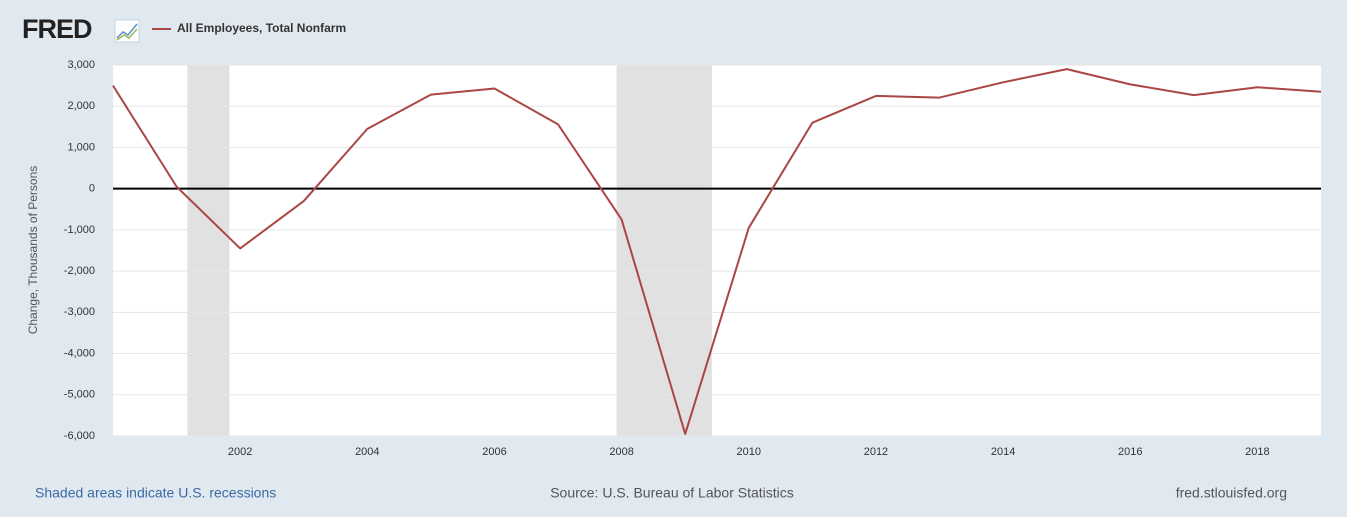 The height and width of the screenshot is (517, 1347). I want to click on x-tick-label: 2002, so click(240, 452).